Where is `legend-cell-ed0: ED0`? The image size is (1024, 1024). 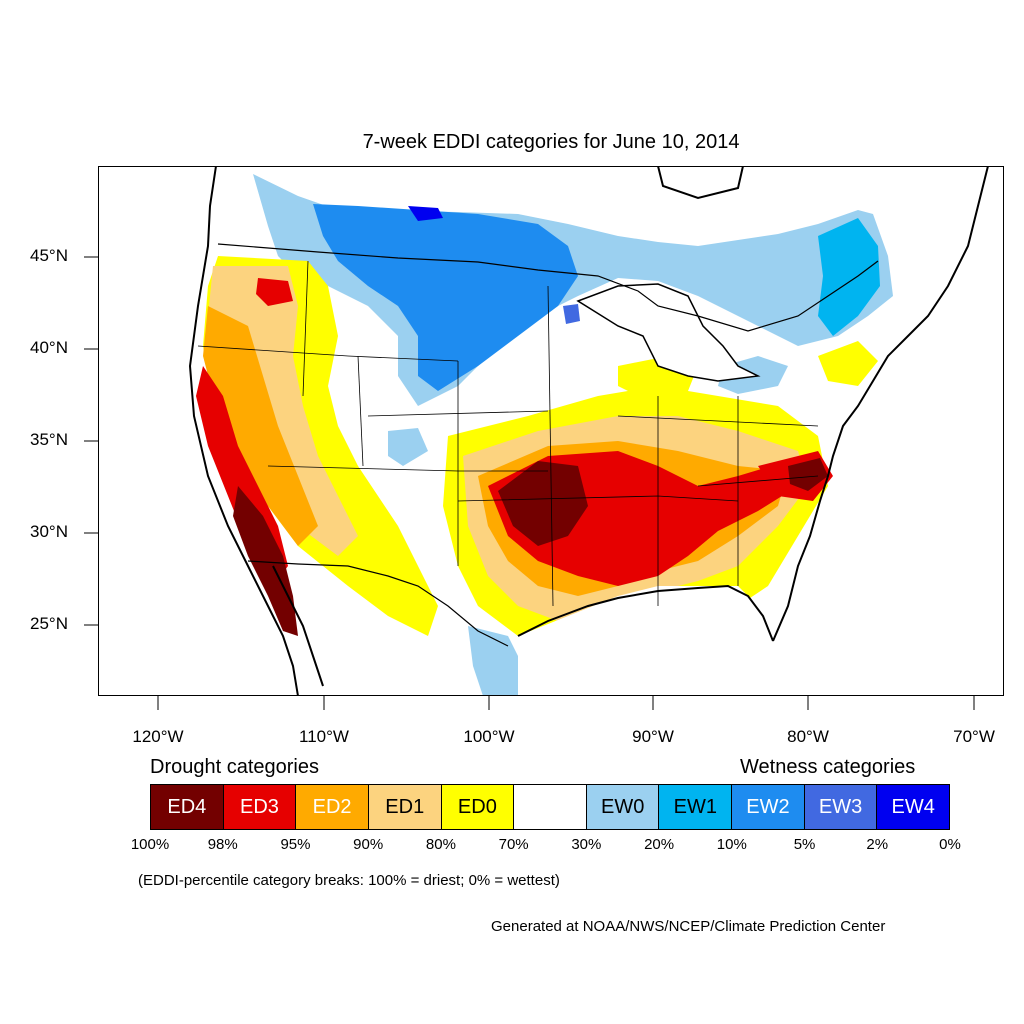
legend-cell-ed0: ED0 is located at coordinates (478, 807).